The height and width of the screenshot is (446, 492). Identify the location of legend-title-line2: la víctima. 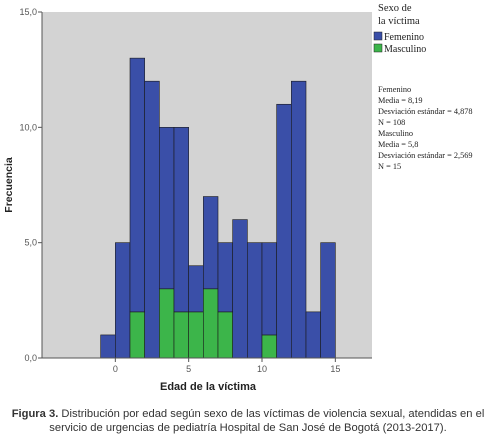
(399, 21).